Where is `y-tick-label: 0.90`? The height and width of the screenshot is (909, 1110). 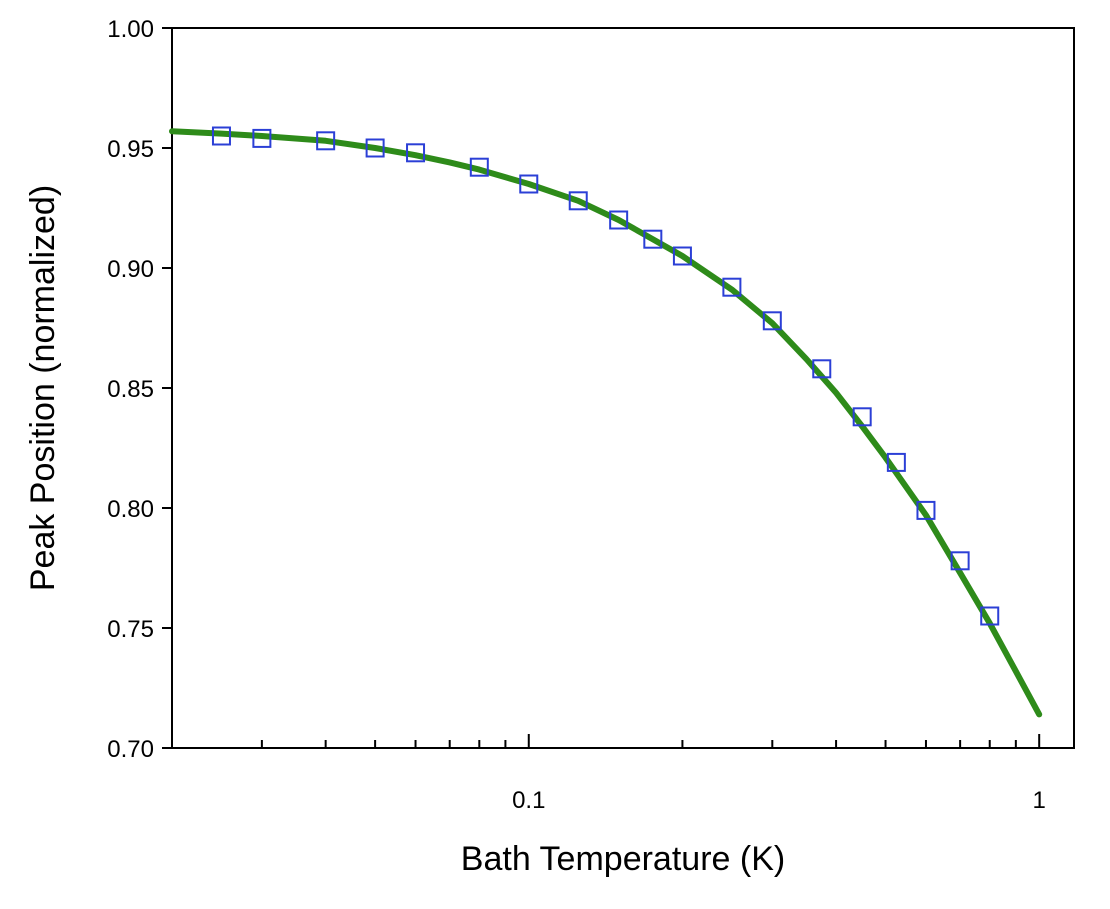
y-tick-label: 0.90 is located at coordinates (130, 269).